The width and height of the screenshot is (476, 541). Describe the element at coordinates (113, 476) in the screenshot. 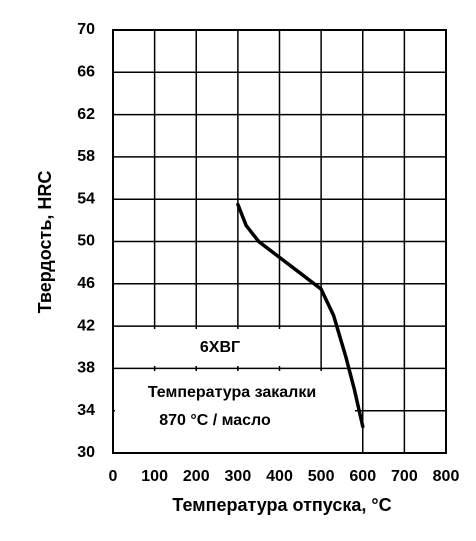

I see `x-tick-label: 0` at that location.